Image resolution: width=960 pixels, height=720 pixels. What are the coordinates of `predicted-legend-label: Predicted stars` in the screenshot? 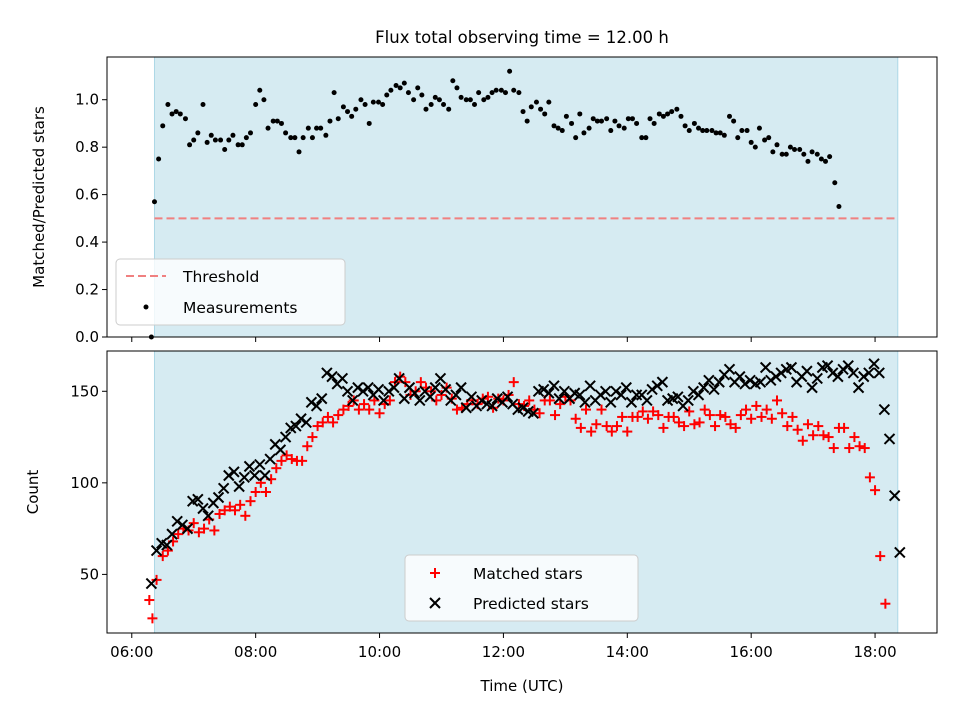 It's located at (531, 604).